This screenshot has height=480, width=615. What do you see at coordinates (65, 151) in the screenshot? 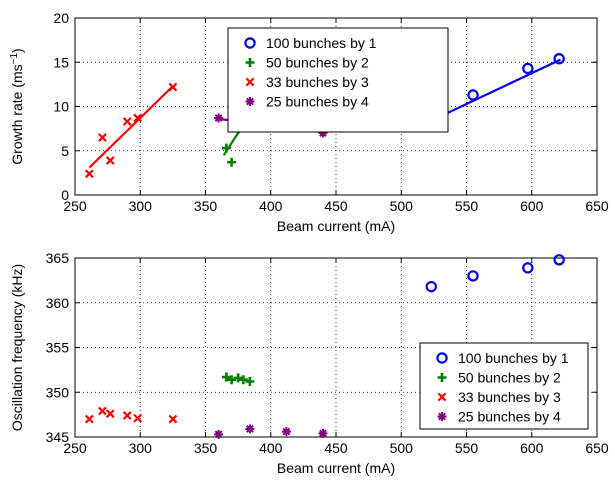
I see `y-tick-label: 5` at bounding box center [65, 151].